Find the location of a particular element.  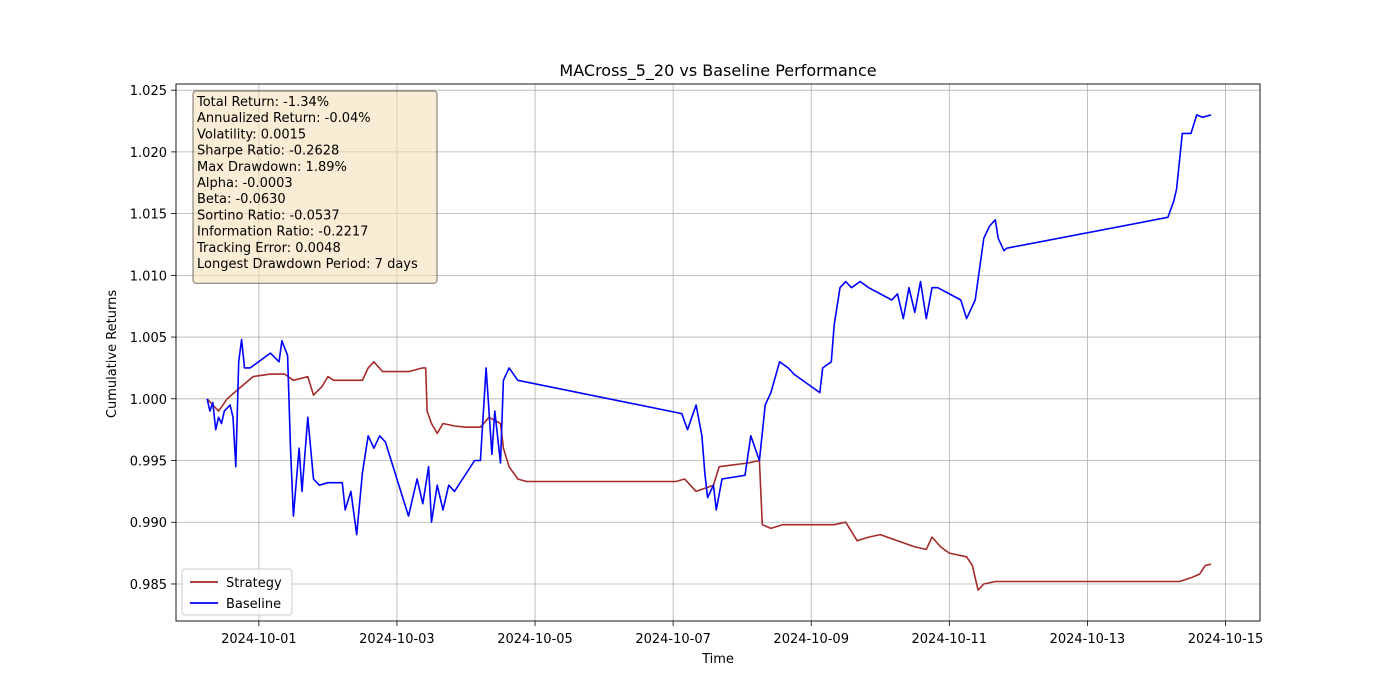

stats-line: Annualized Return: -0.04% is located at coordinates (284, 118).